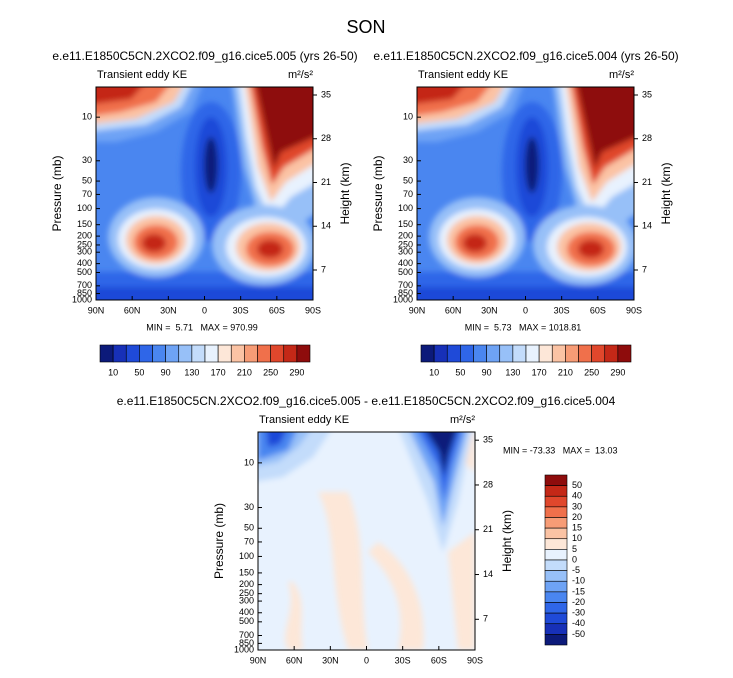 The height and width of the screenshot is (678, 733). I want to click on y2-tick-label: 7, so click(644, 269).